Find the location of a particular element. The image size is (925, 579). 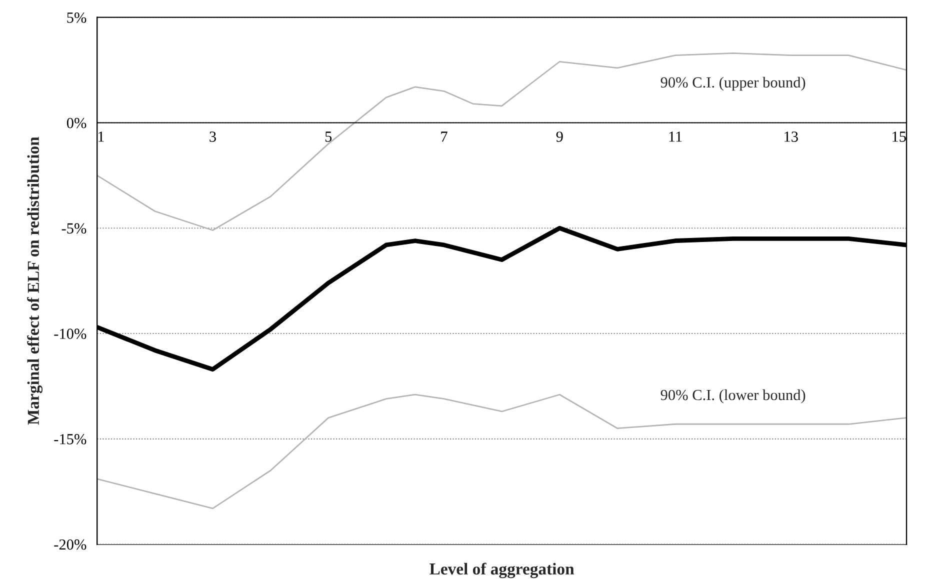

series-label: 90% C.I. (lower bound) is located at coordinates (733, 396).